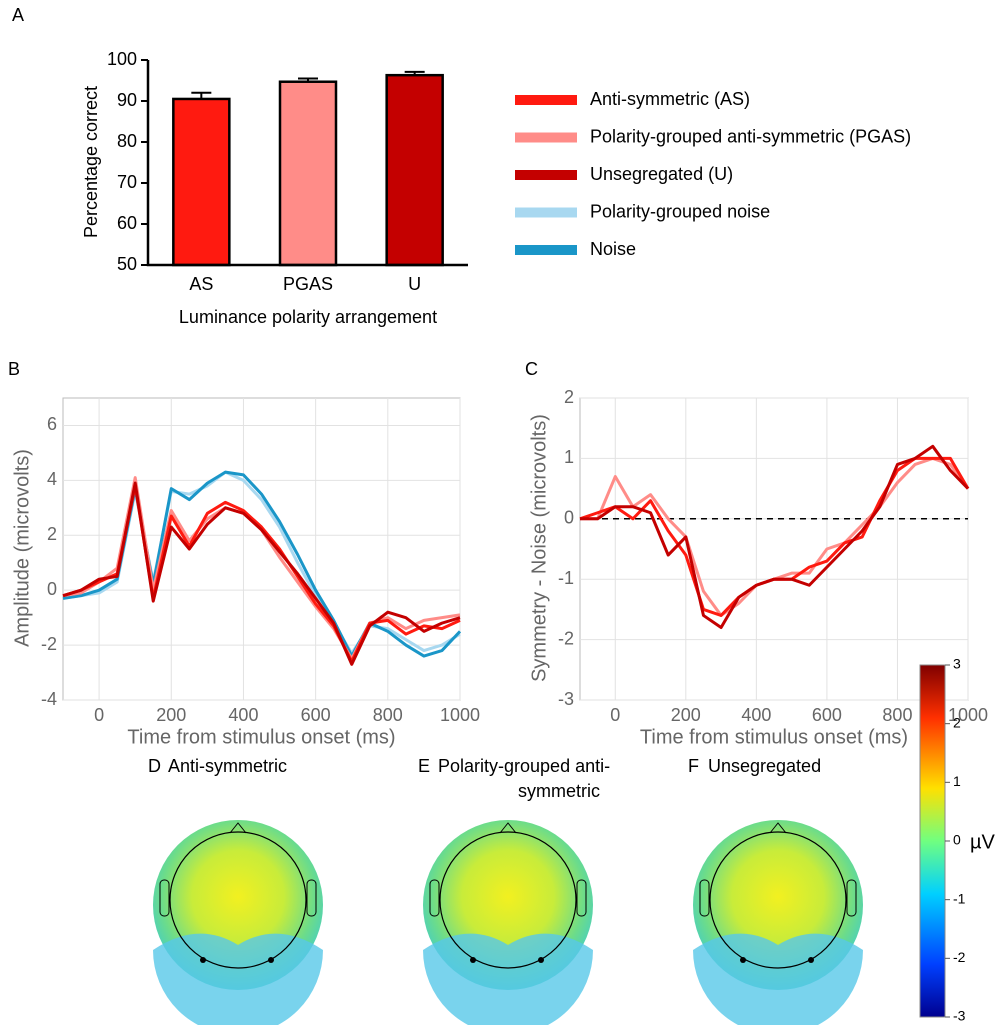  I want to click on x-tick-label: AS, so click(201, 284).